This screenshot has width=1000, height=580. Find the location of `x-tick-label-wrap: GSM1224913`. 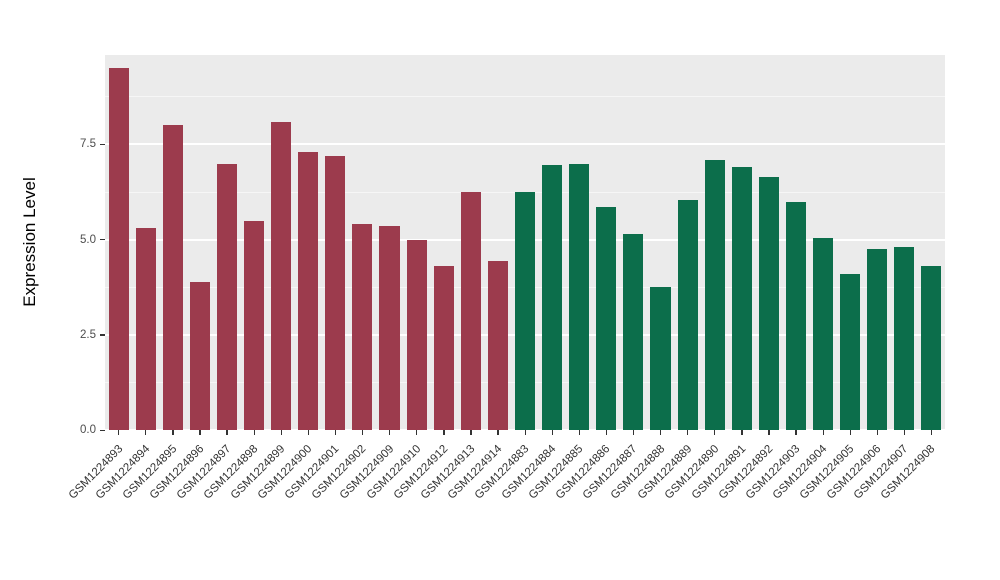

x-tick-label-wrap: GSM1224913 is located at coordinates (393, 470).